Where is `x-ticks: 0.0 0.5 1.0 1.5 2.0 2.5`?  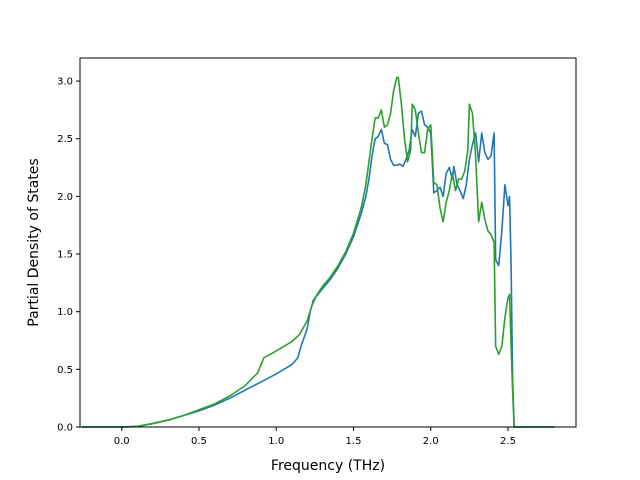 x-ticks: 0.0 0.5 1.0 1.5 2.0 2.5 is located at coordinates (315, 437).